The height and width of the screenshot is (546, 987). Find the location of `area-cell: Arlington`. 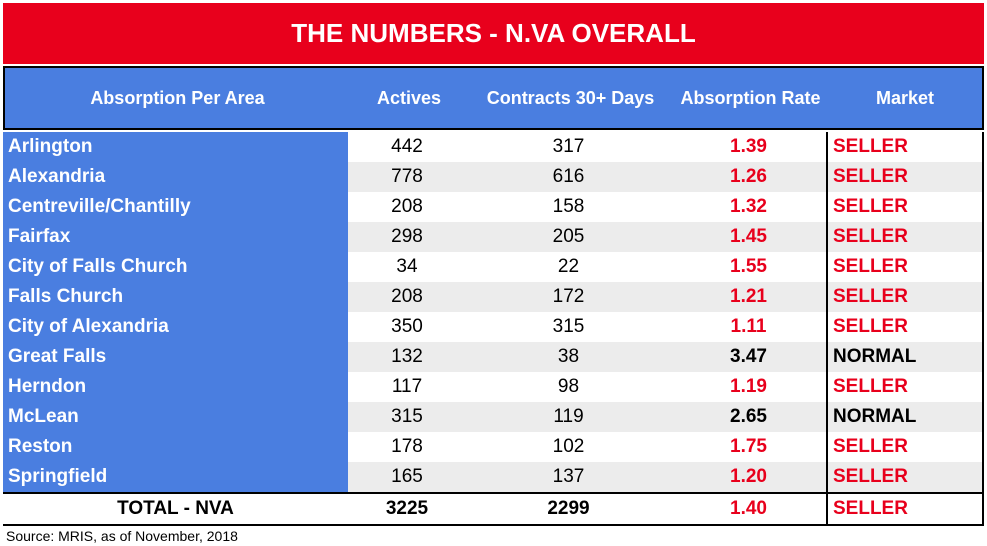

area-cell: Arlington is located at coordinates (175, 147).